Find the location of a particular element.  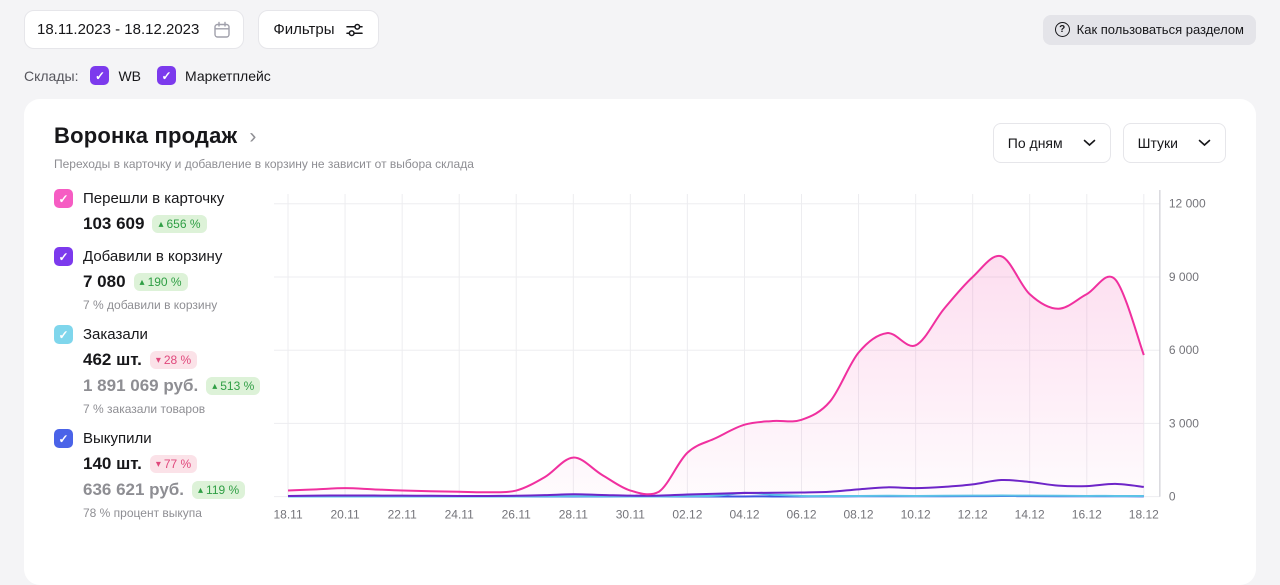

svg-text: 08.12 is located at coordinates (858, 515).